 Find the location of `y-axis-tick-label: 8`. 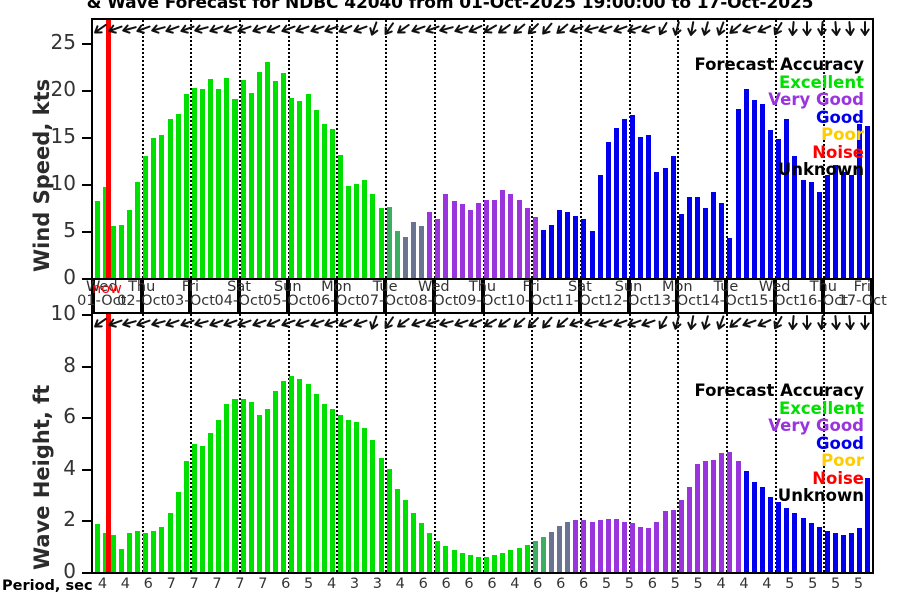

y-axis-tick-label: 8 is located at coordinates (69, 364).